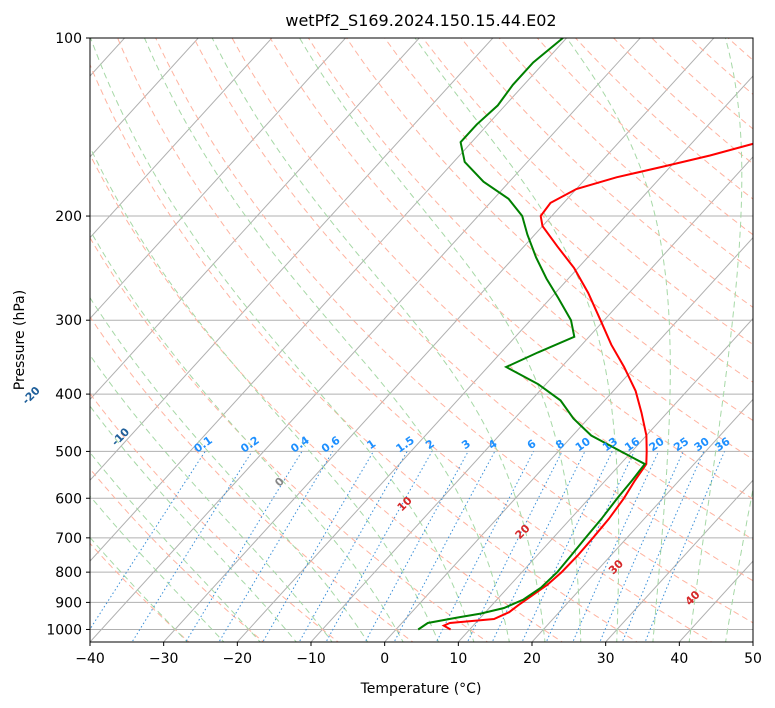 Image resolution: width=775 pixels, height=708 pixels. Describe the element at coordinates (523, 532) in the screenshot. I see `moist-adiabat-label: 20` at that location.